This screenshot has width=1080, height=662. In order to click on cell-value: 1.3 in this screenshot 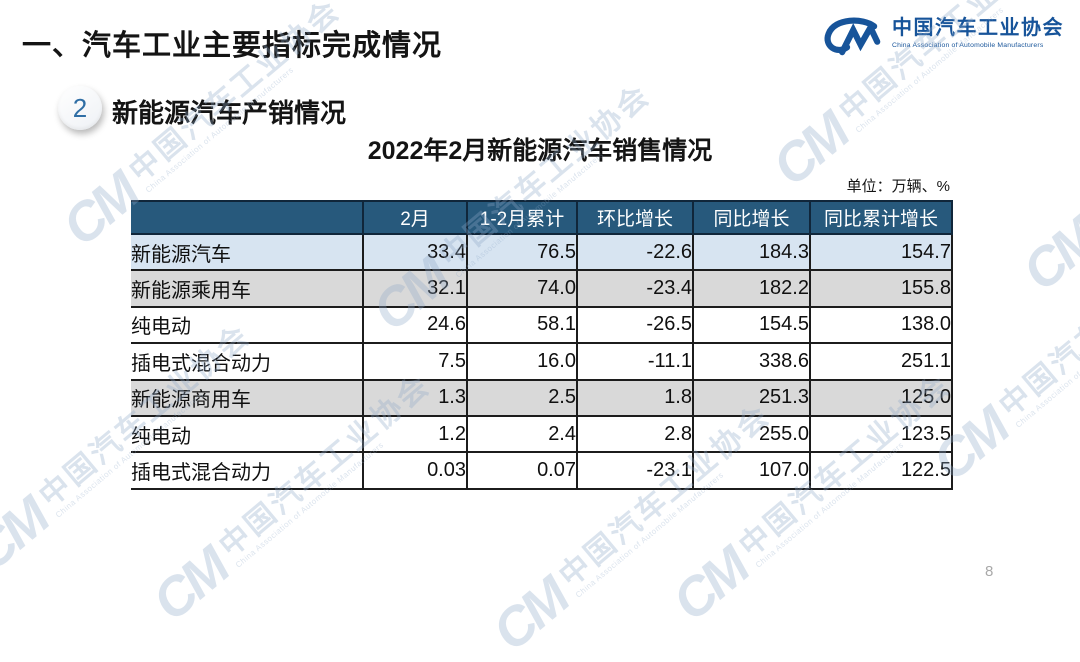, I will do `click(415, 397)`.